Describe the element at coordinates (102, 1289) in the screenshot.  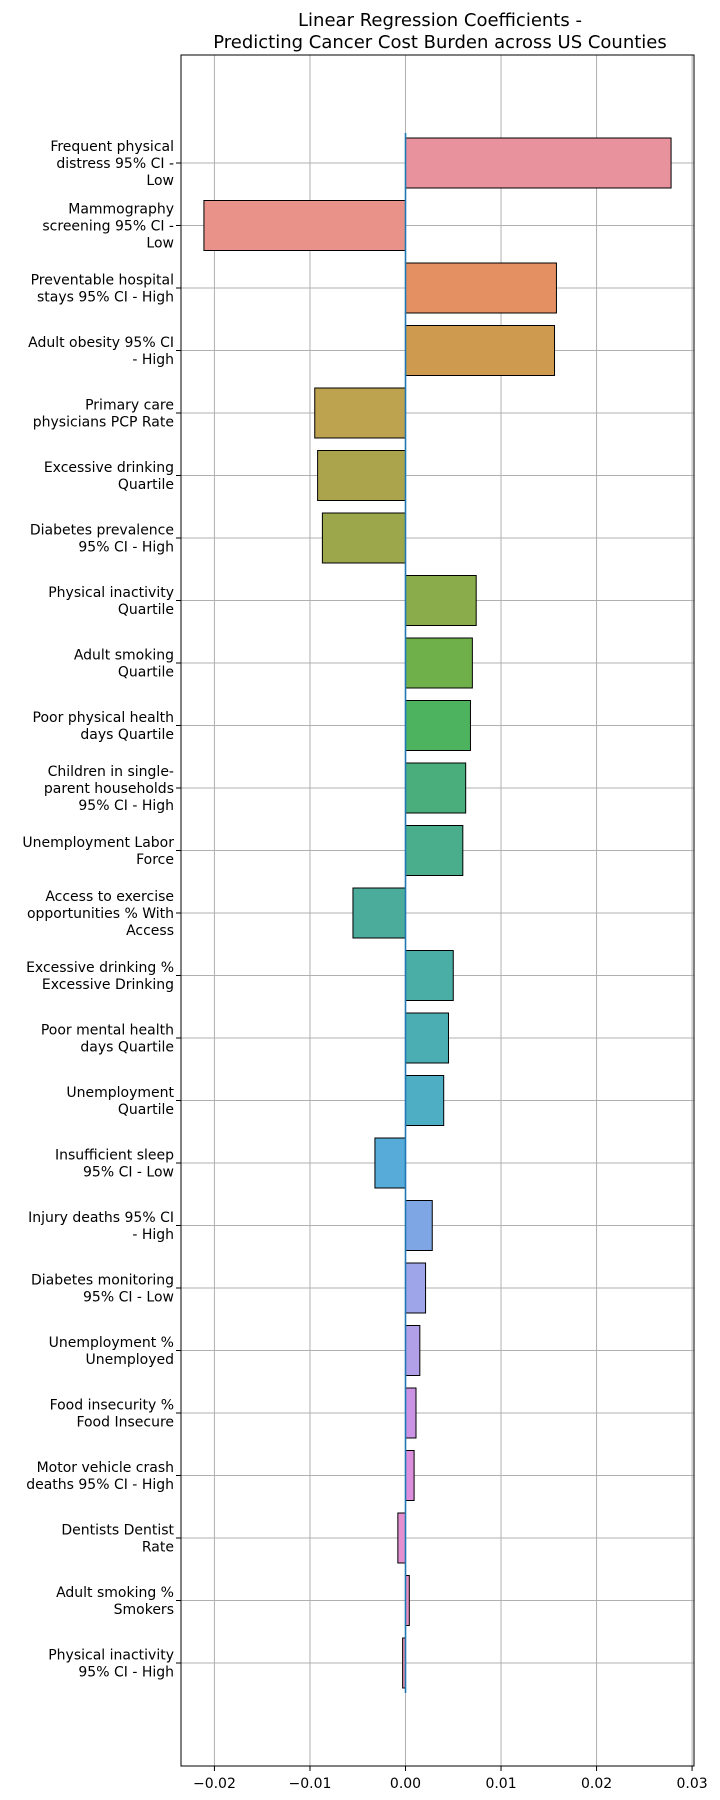
I see `category-label: Diabetes monitoring 95% CI - Low` at that location.